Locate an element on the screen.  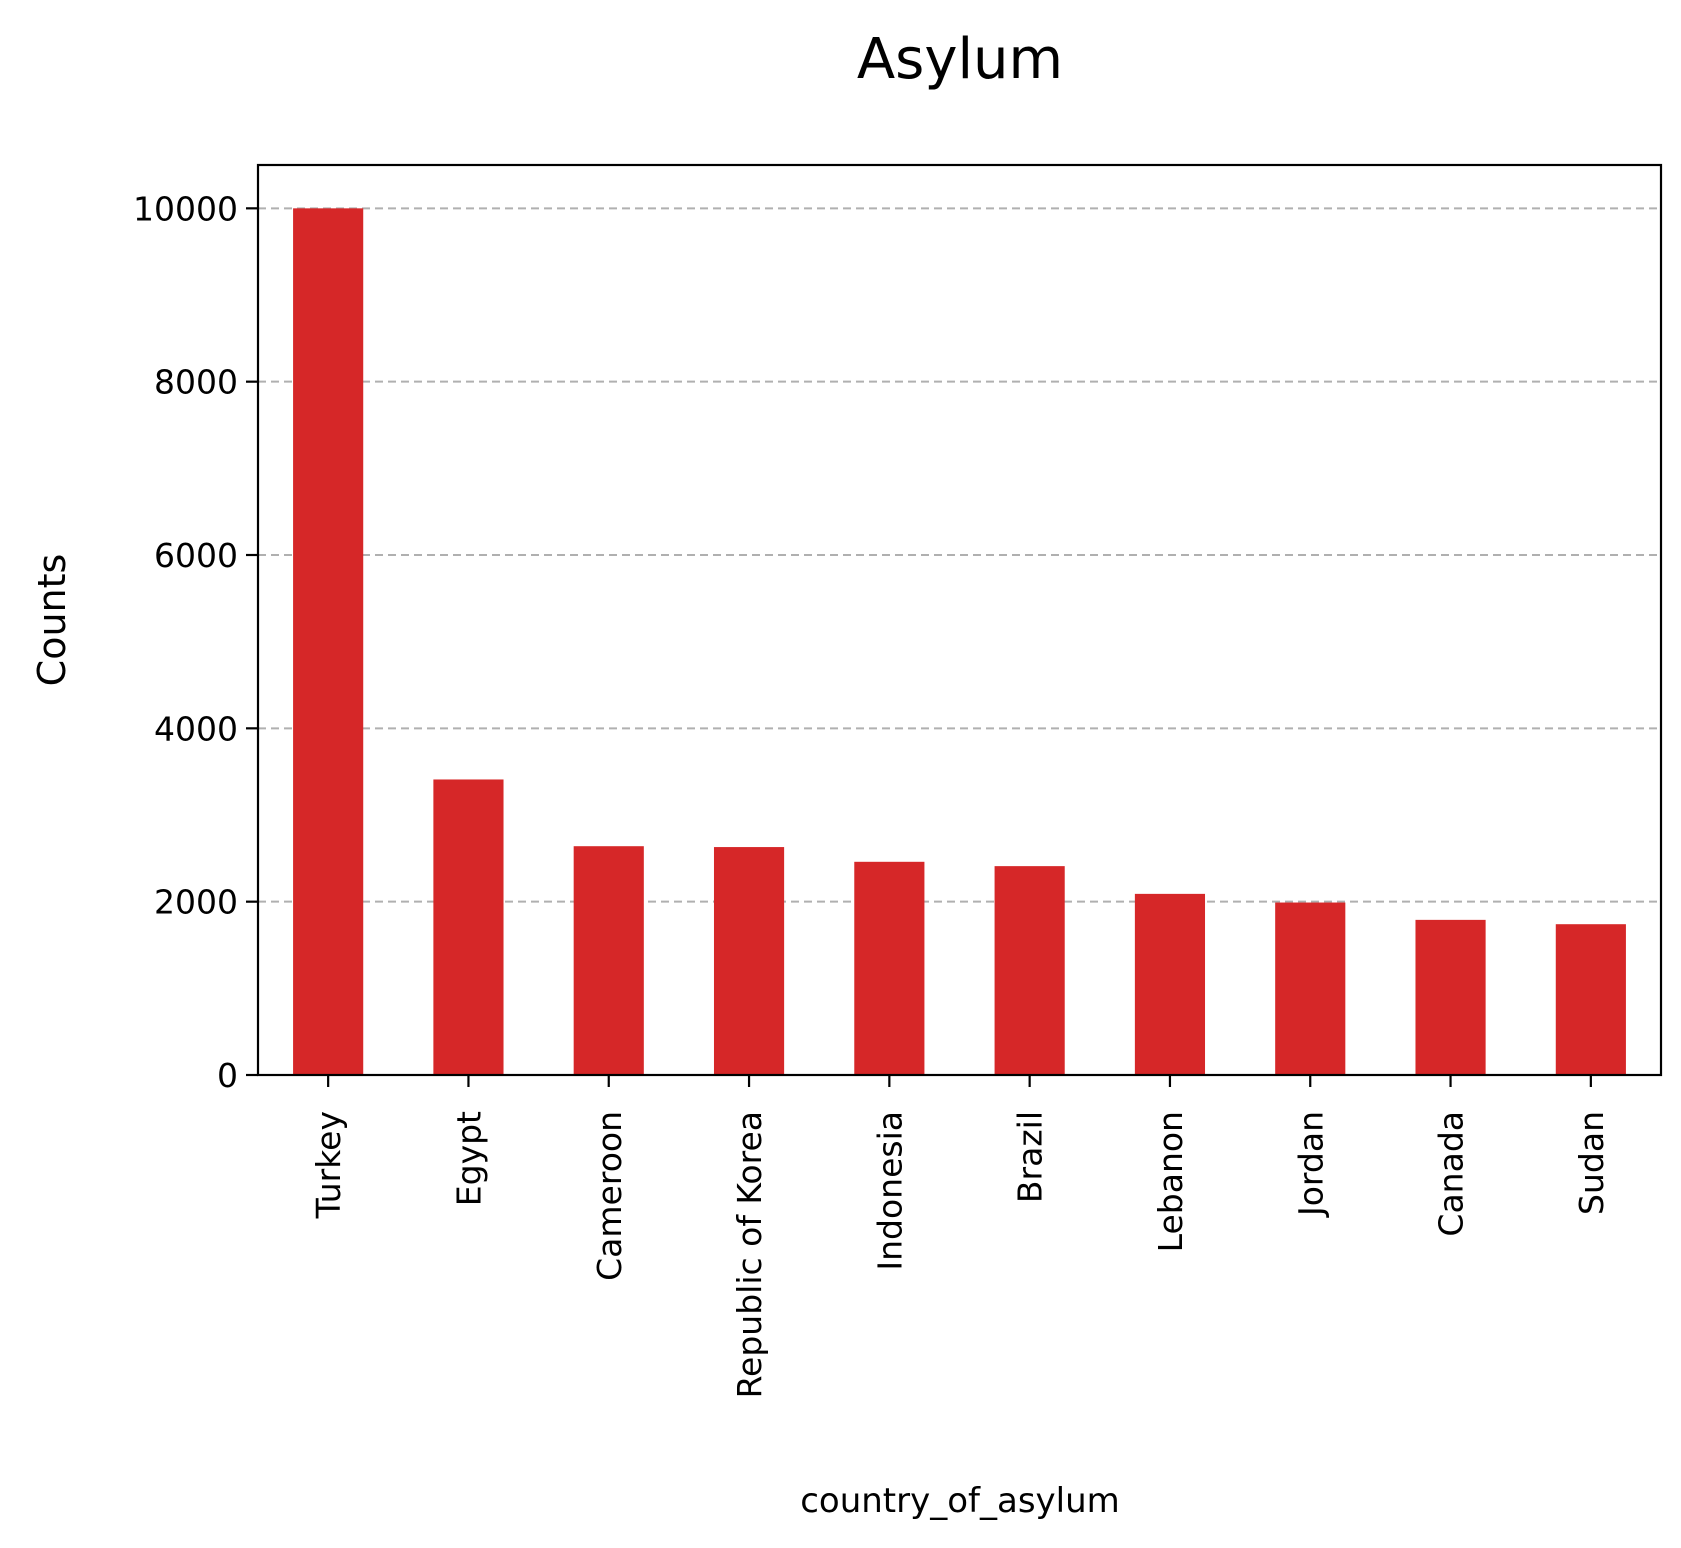
x-tick-label: Turkey is located at coordinates (328, 1165).